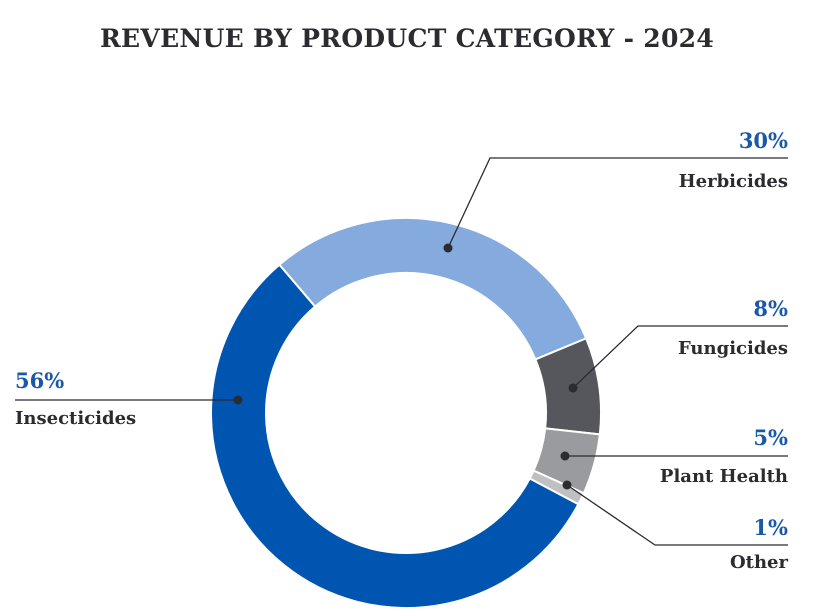  Describe the element at coordinates (770, 527) in the screenshot. I see `value-label: 1%` at that location.